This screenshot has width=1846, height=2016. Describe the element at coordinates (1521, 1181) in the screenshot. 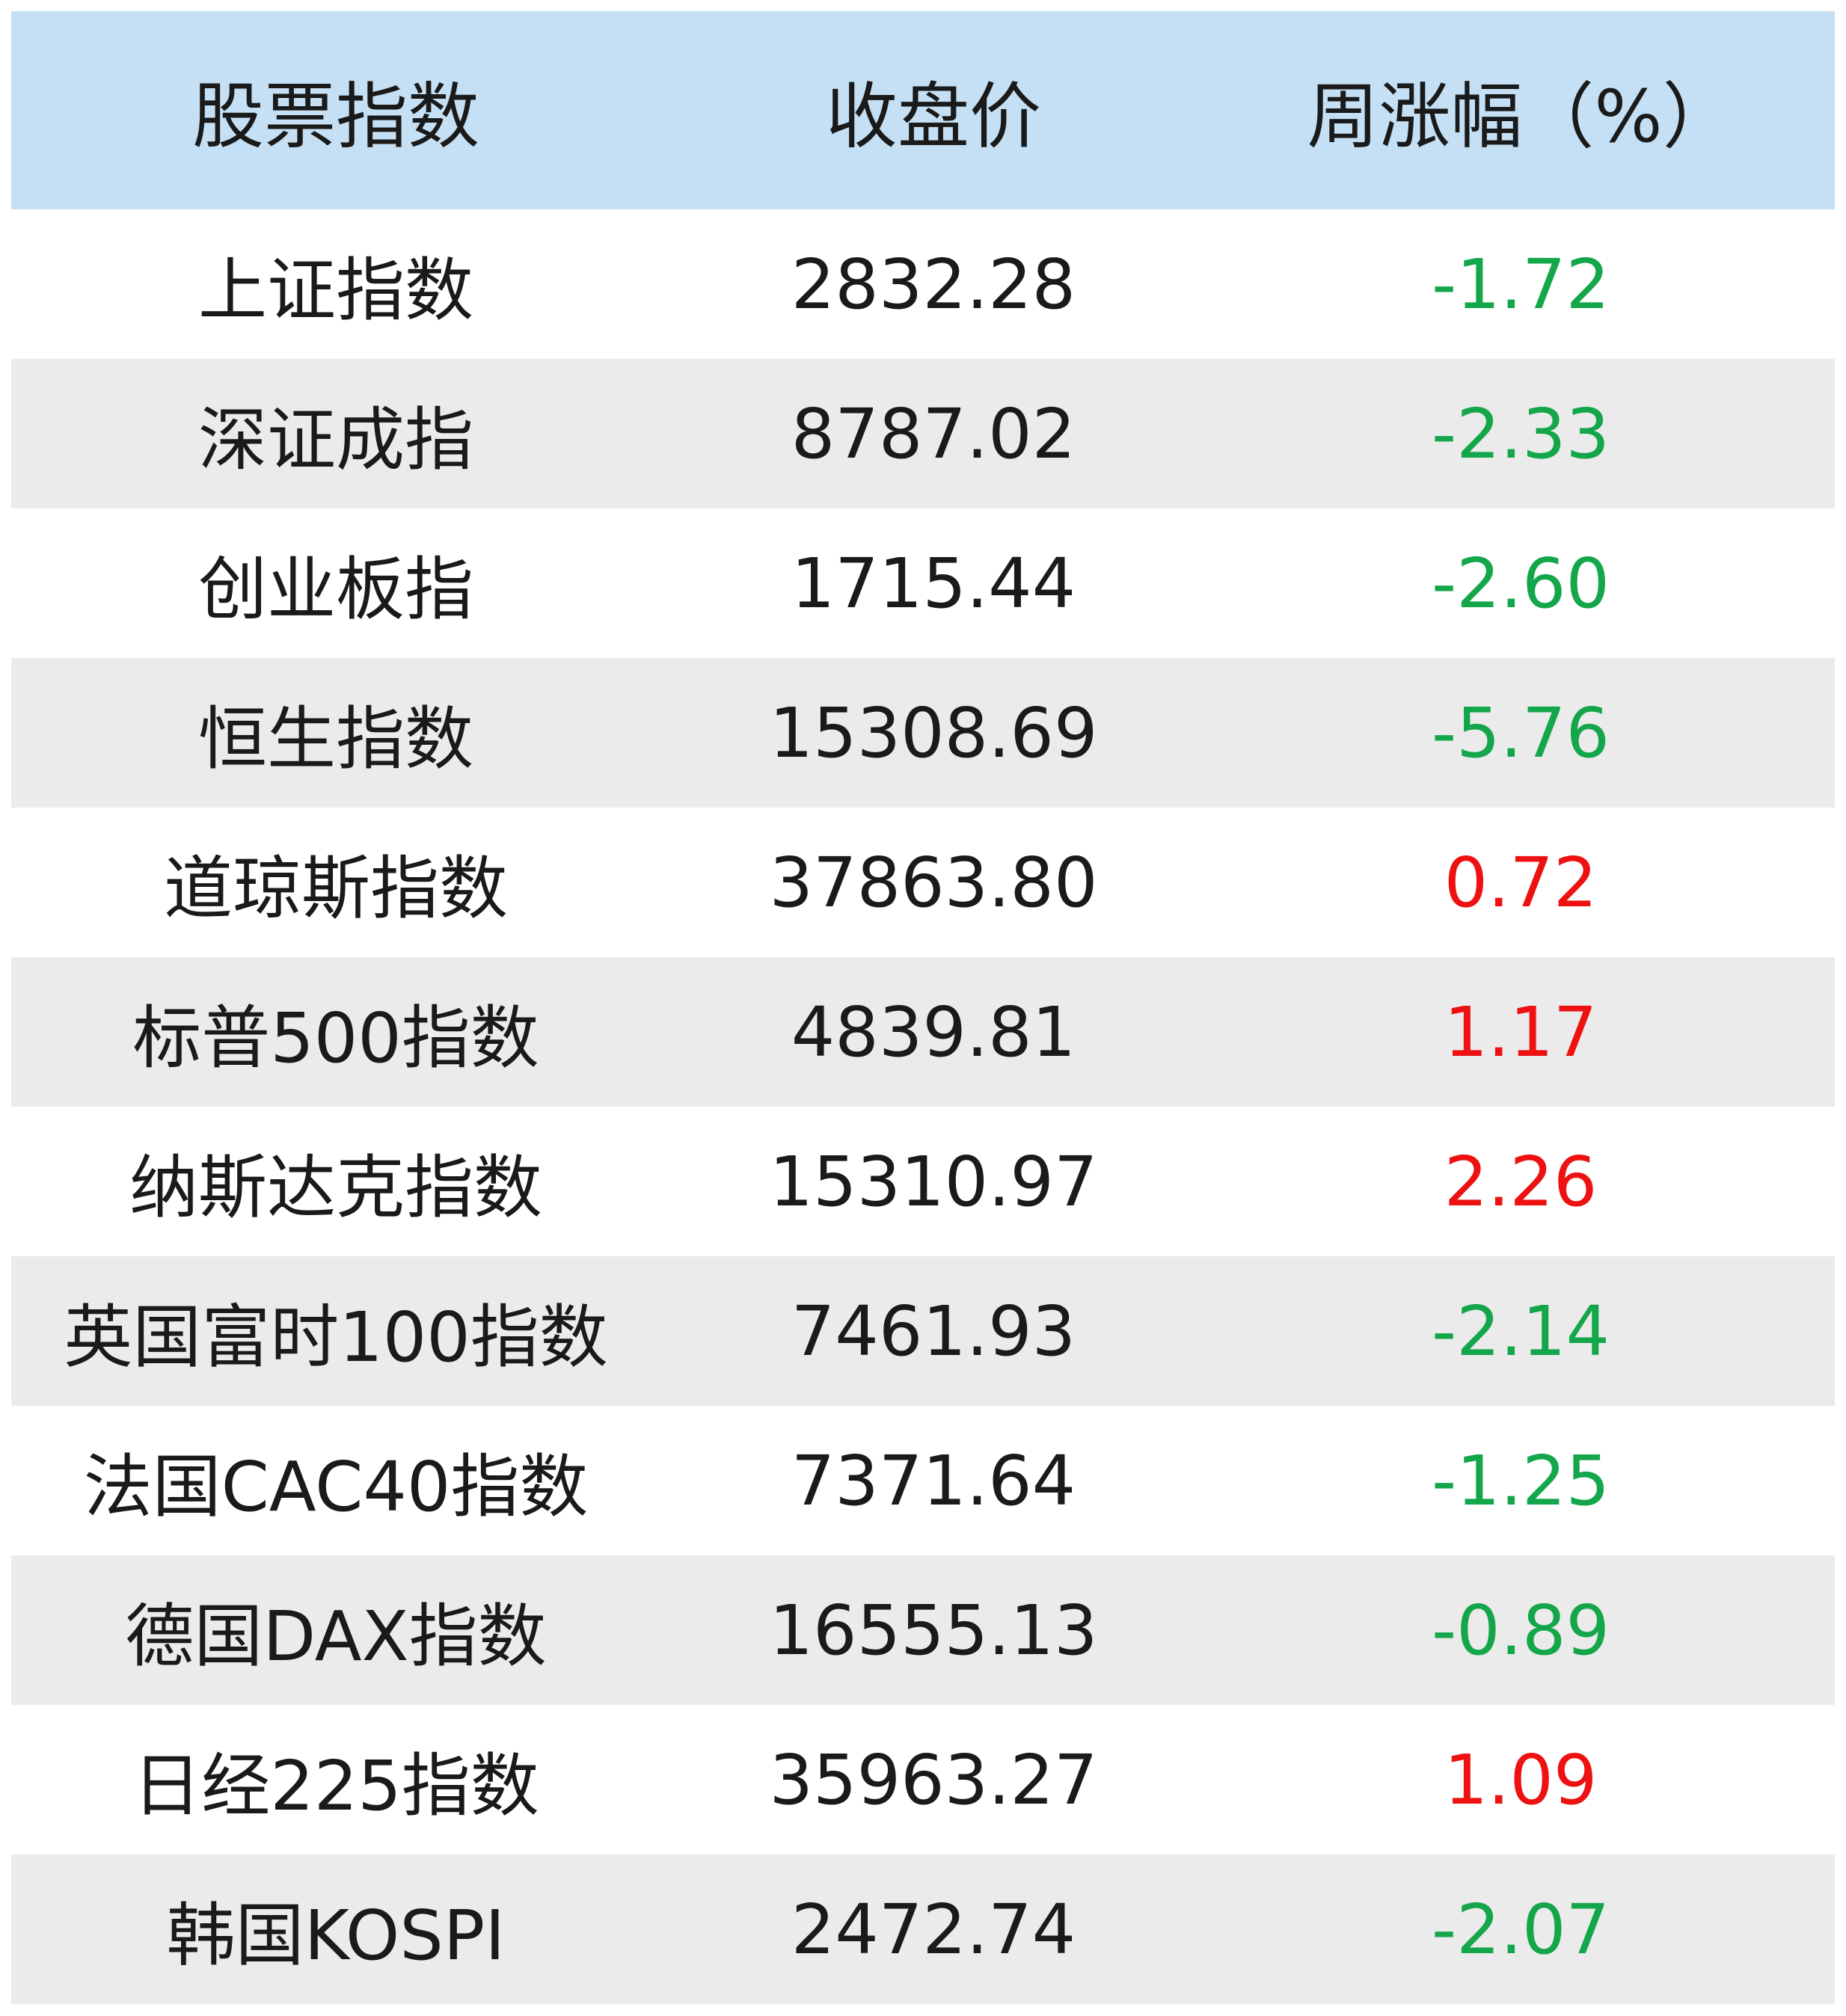

I see `weekly-change: 2.26` at that location.